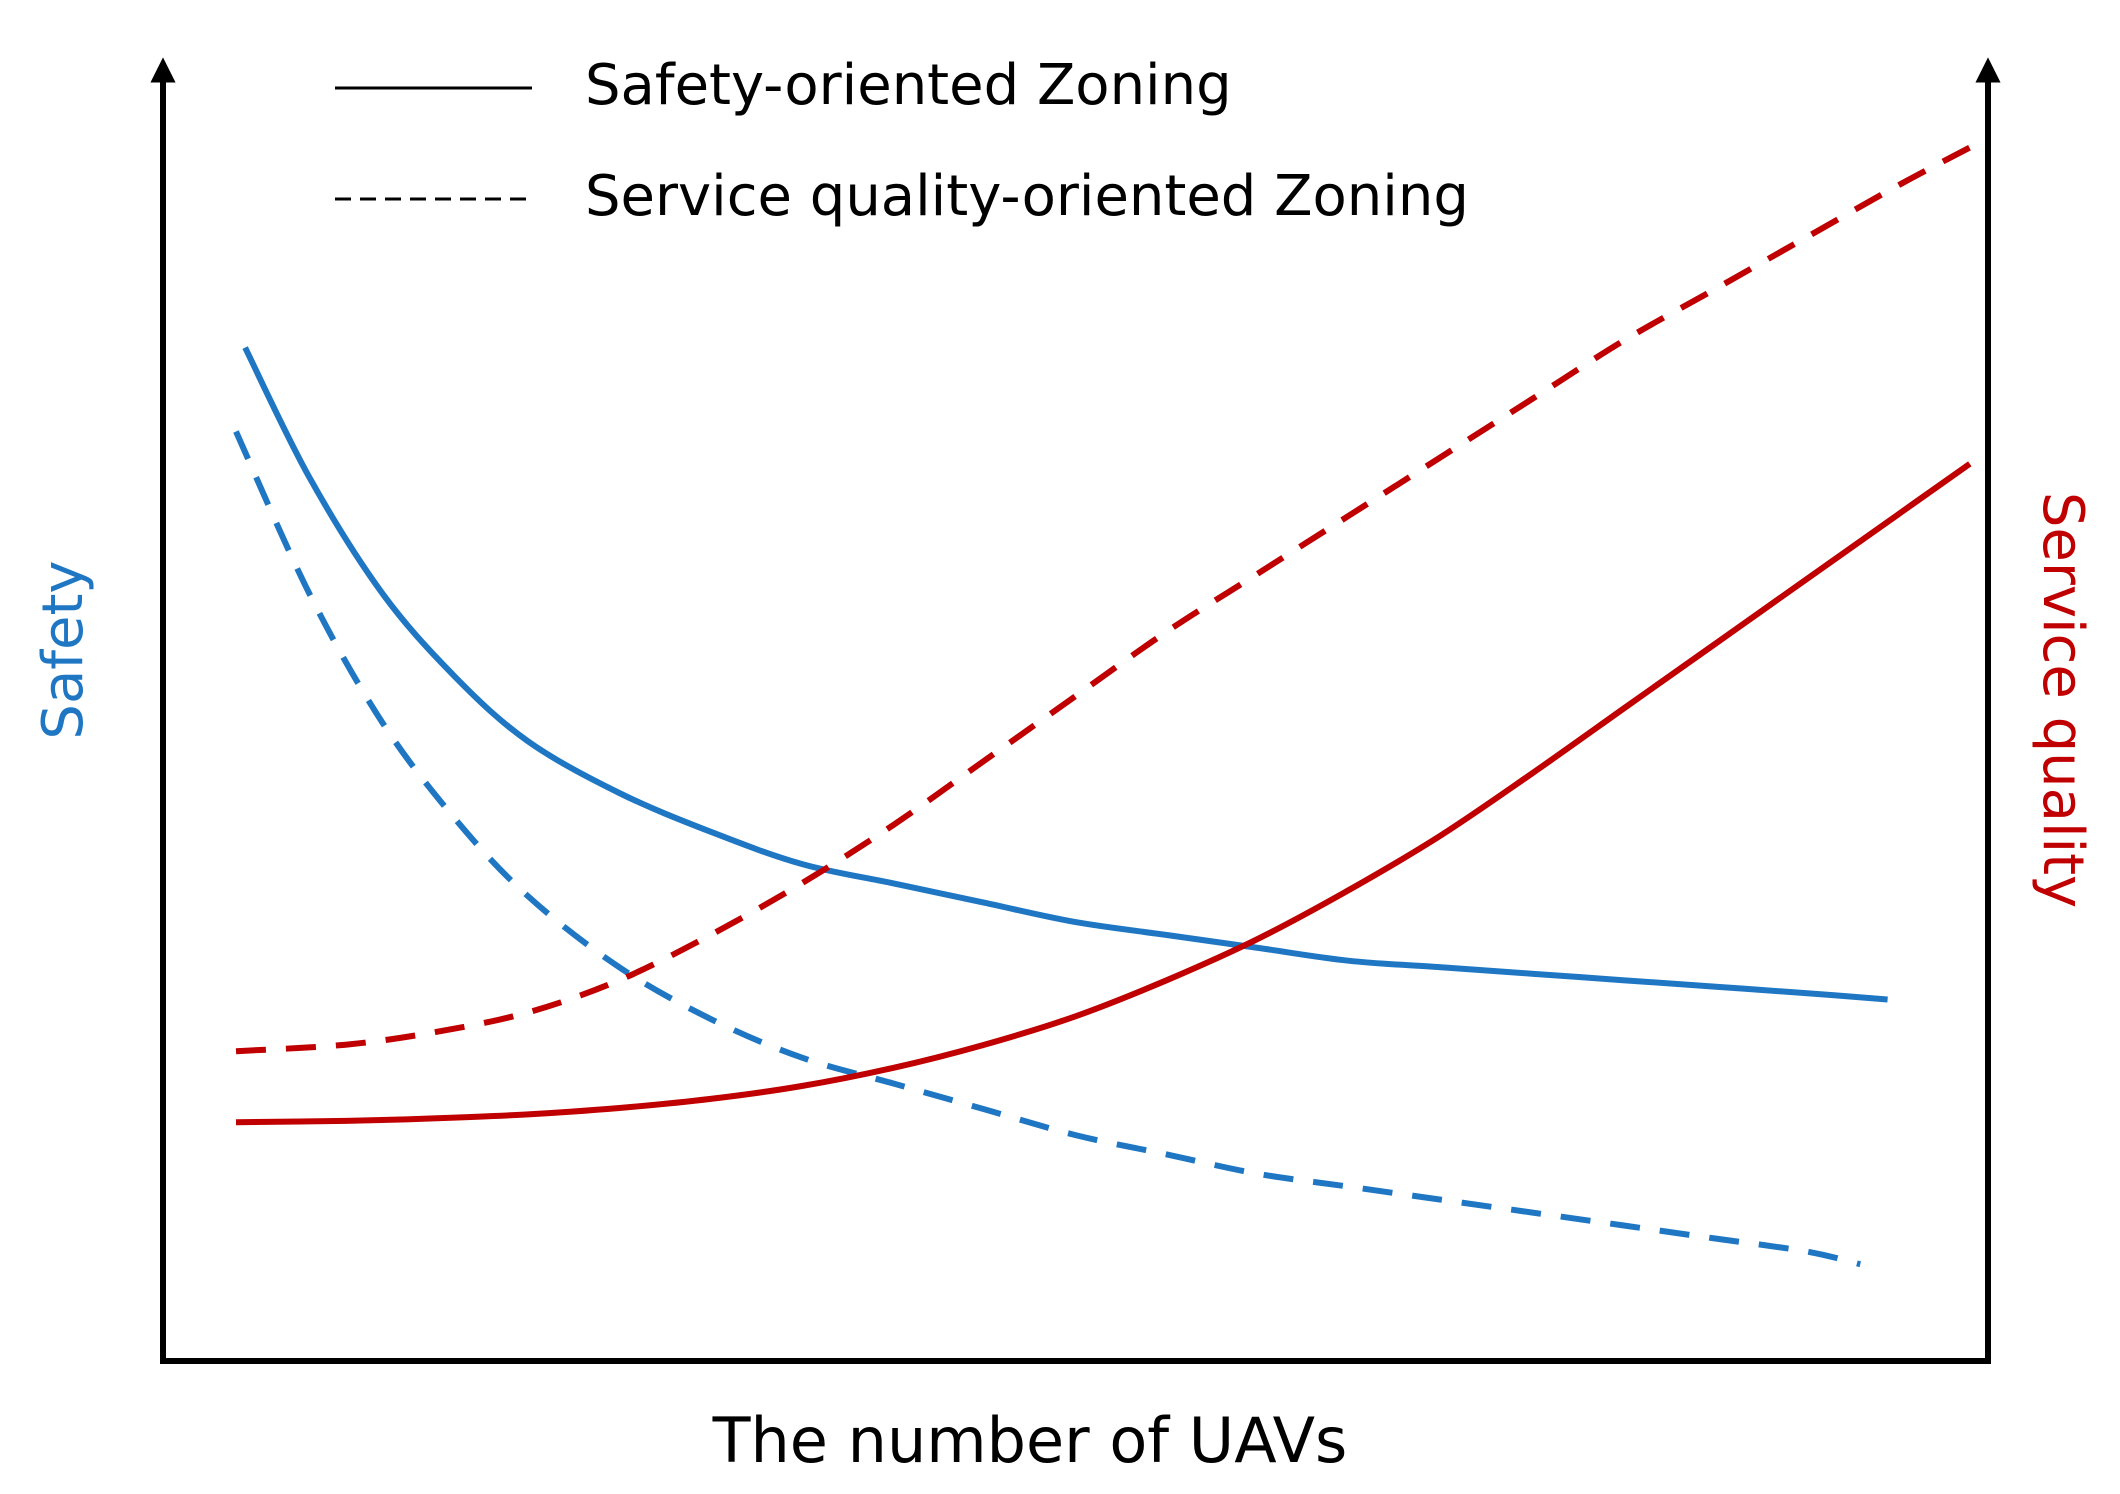 The image size is (2120, 1494). Describe the element at coordinates (1030, 1440) in the screenshot. I see `x-axis-label: The number of UAVs` at that location.